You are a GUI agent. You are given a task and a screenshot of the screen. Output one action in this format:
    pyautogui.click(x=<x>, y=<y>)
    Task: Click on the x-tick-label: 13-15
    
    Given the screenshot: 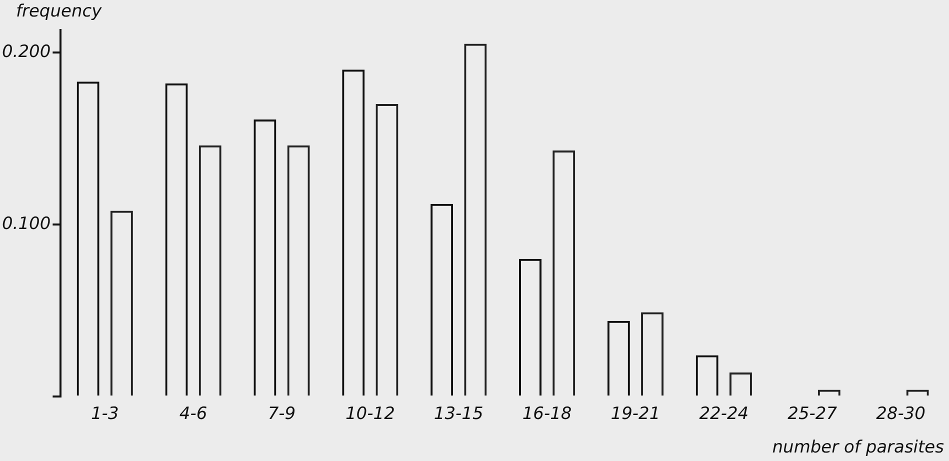 What is the action you would take?
    pyautogui.click(x=459, y=414)
    